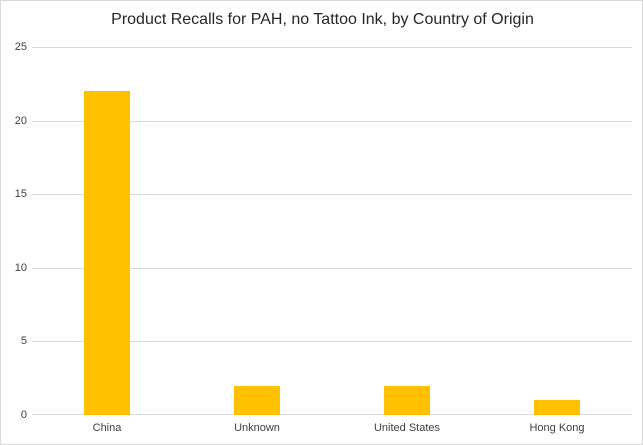  What do you see at coordinates (407, 400) in the screenshot?
I see `bar-united-states` at bounding box center [407, 400].